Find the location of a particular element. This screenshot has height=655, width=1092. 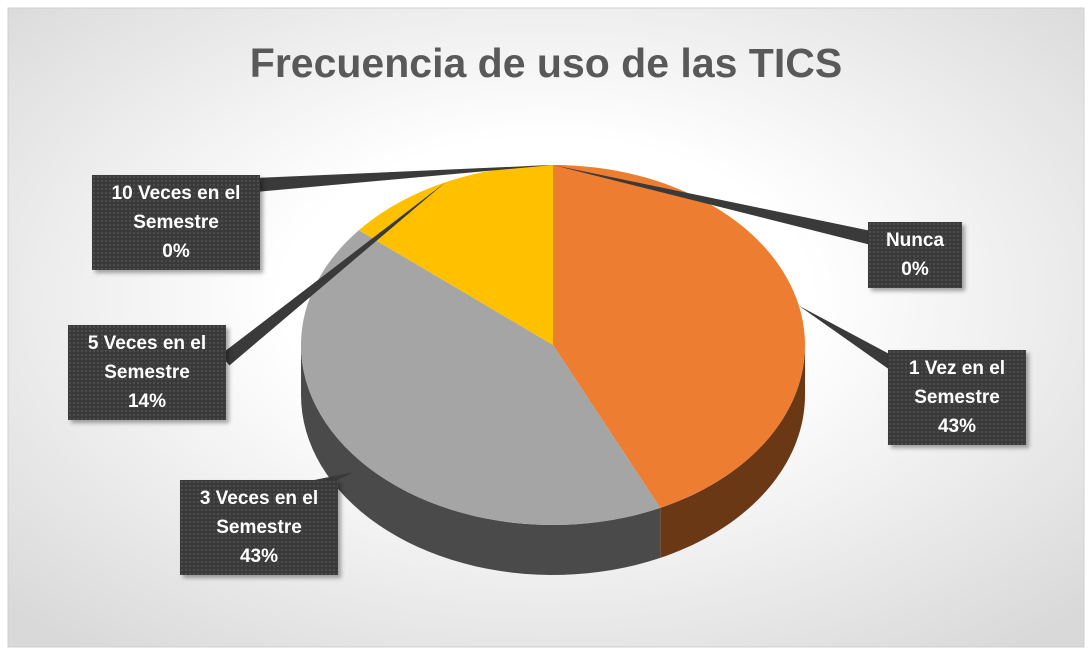

data-label: 3 Veces en el Semestre 43% is located at coordinates (259, 527).